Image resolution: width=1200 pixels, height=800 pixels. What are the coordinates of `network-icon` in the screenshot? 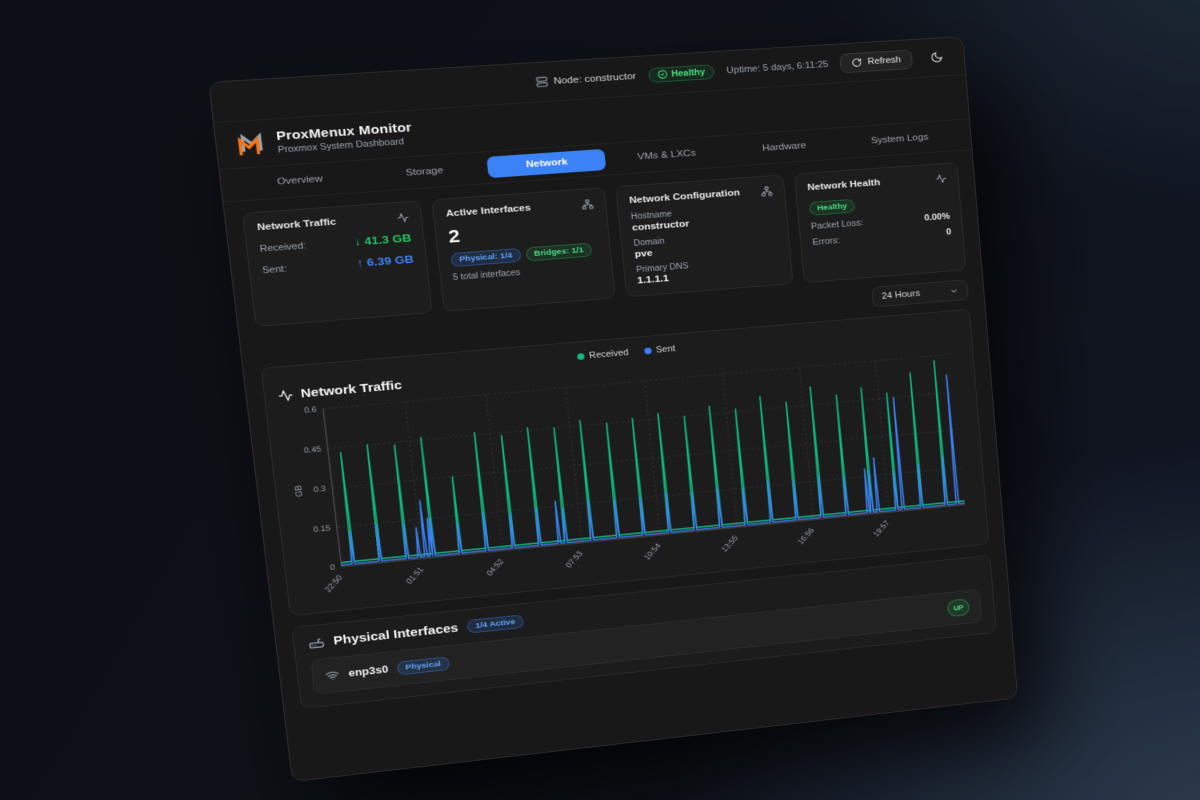 It's located at (587, 204).